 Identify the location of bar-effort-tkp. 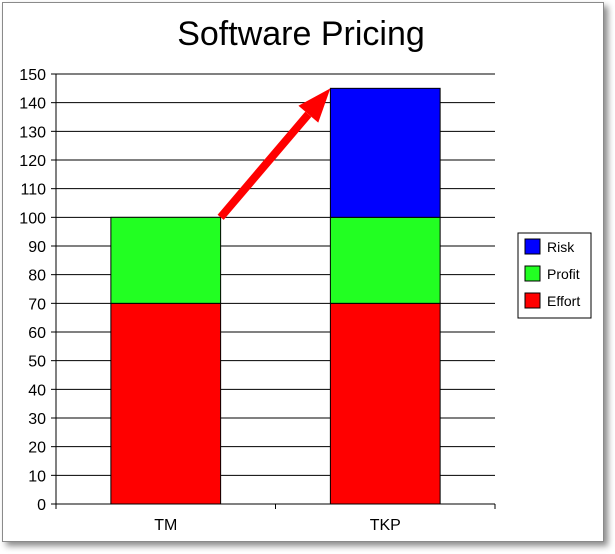
(385, 403).